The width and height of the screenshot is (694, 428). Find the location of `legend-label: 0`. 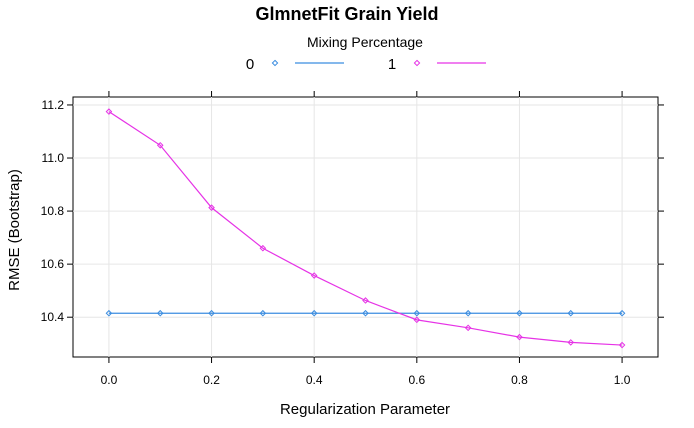

legend-label: 0 is located at coordinates (250, 64).